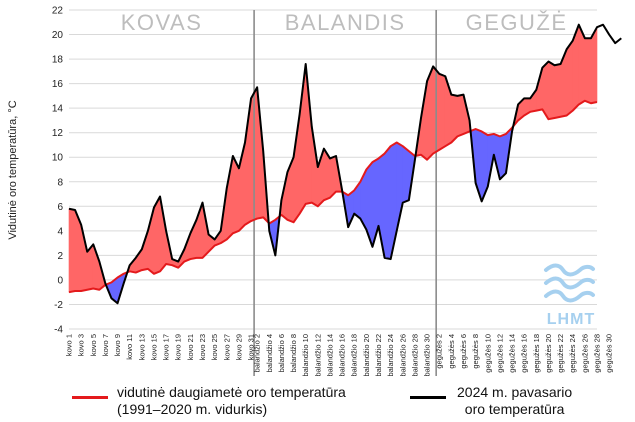  What do you see at coordinates (58, 84) in the screenshot?
I see `y-tick-label: 16` at bounding box center [58, 84].